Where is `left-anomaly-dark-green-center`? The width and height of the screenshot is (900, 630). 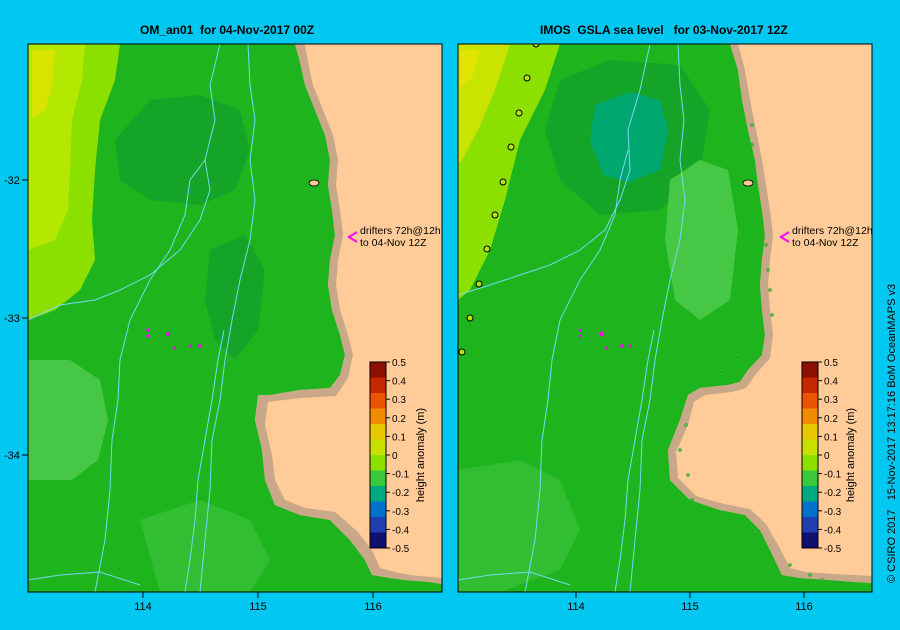
left-anomaly-dark-green-center is located at coordinates (182, 150).